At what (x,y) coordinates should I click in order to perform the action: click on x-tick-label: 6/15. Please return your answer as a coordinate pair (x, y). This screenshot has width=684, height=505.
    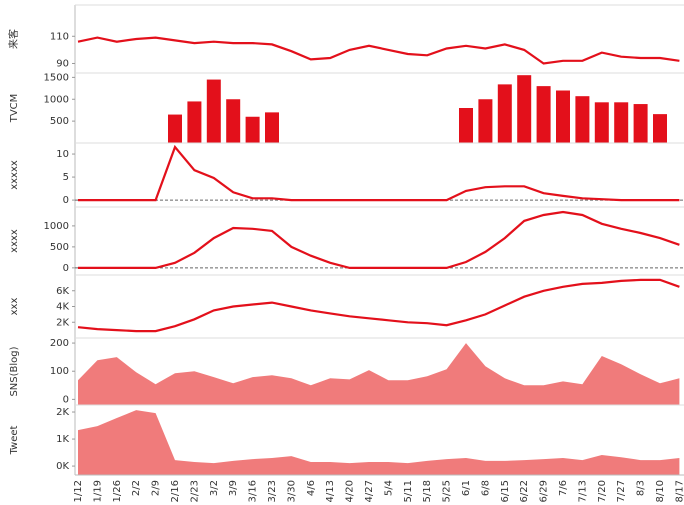
    Looking at the image, I should click on (505, 491).